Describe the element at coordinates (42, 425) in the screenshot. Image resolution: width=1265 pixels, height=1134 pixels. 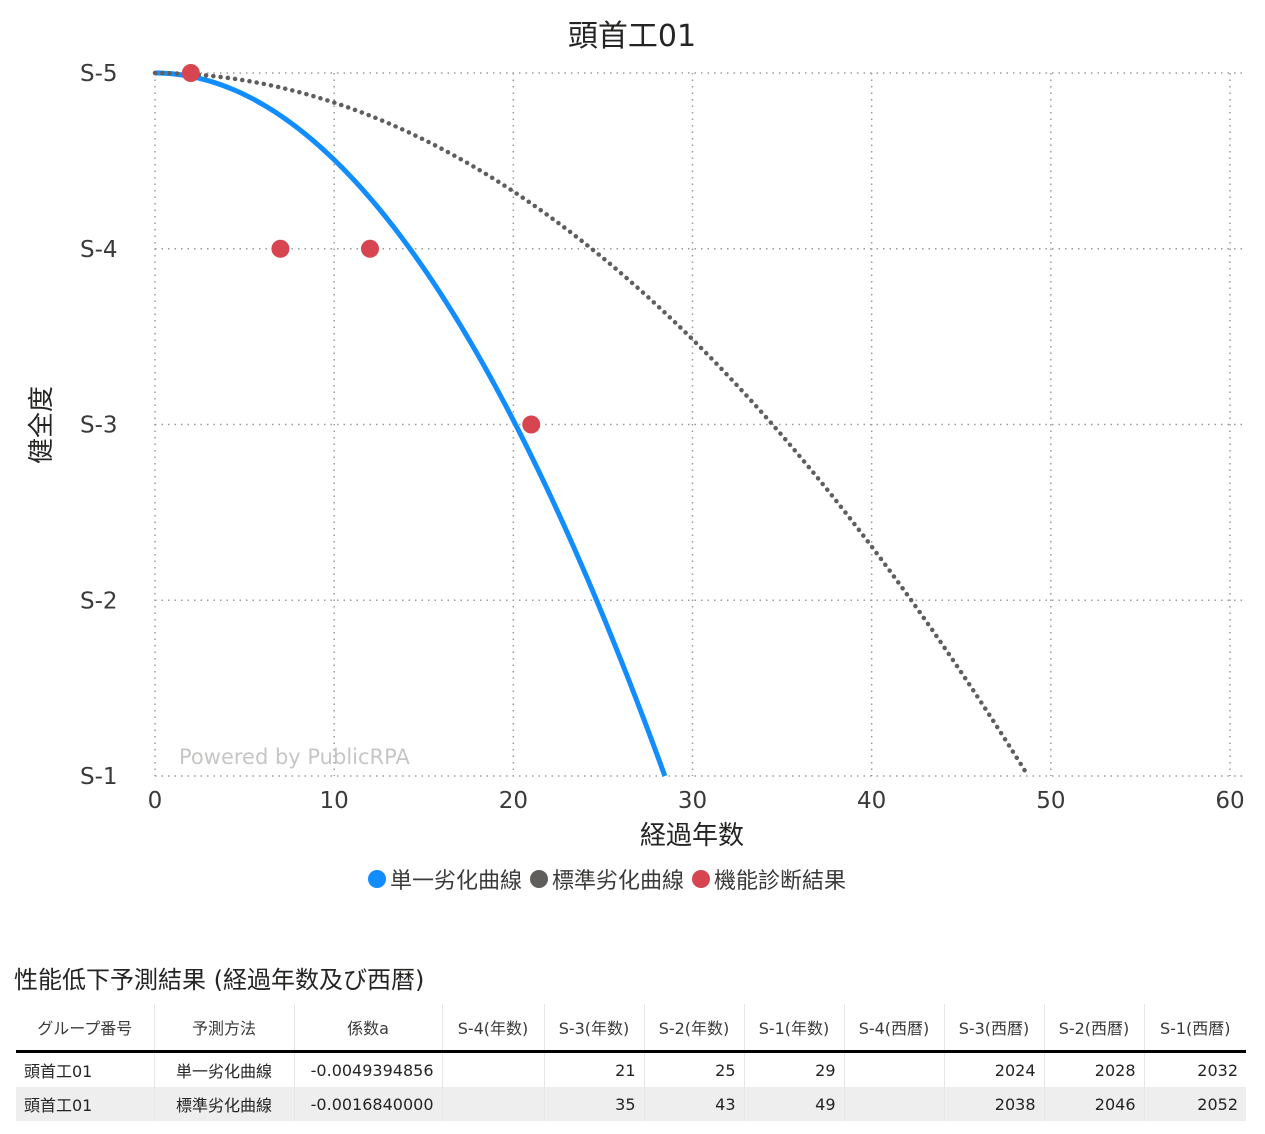
I see `y-axis-label: 健全度` at that location.